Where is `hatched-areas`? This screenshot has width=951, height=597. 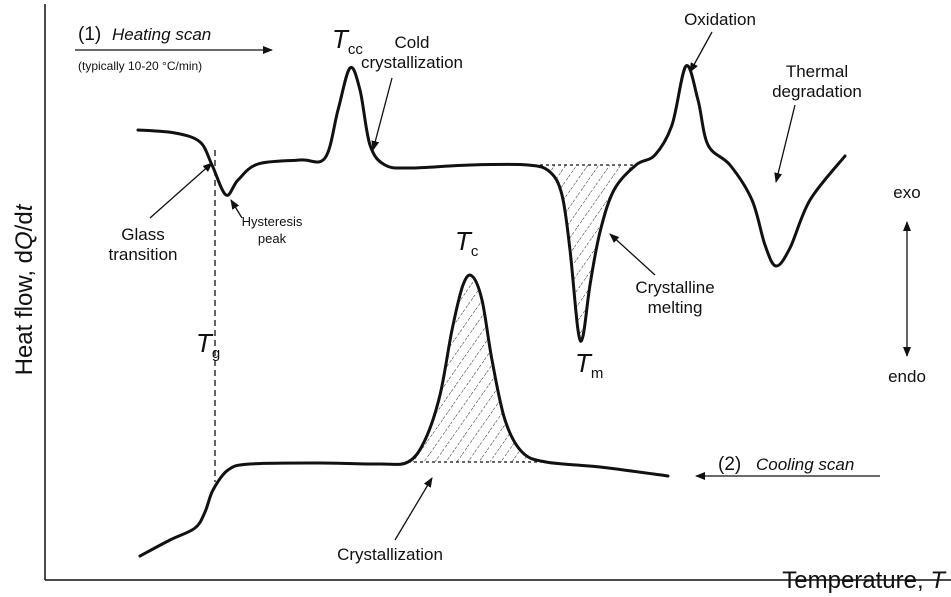 hatched-areas is located at coordinates (522, 313).